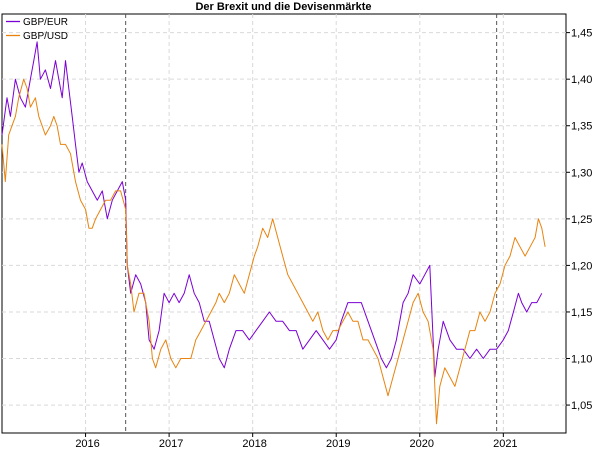 Image resolution: width=595 pixels, height=450 pixels. Describe the element at coordinates (171, 444) in the screenshot. I see `x-tick-label: 2017` at that location.